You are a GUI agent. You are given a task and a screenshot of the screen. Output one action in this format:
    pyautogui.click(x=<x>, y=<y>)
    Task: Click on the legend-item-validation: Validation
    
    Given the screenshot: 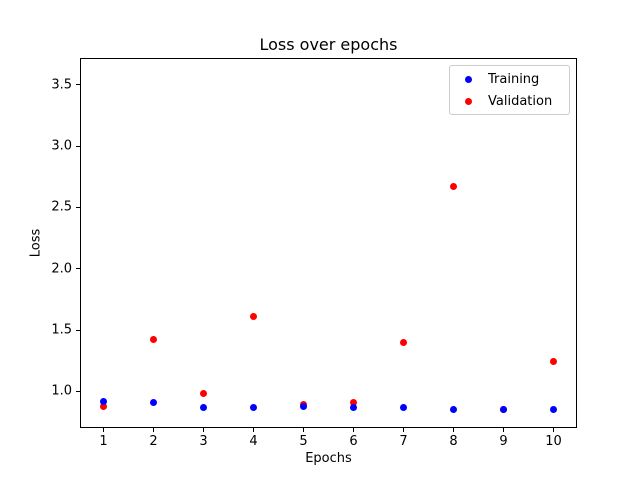 What is the action you would take?
    pyautogui.click(x=509, y=101)
    